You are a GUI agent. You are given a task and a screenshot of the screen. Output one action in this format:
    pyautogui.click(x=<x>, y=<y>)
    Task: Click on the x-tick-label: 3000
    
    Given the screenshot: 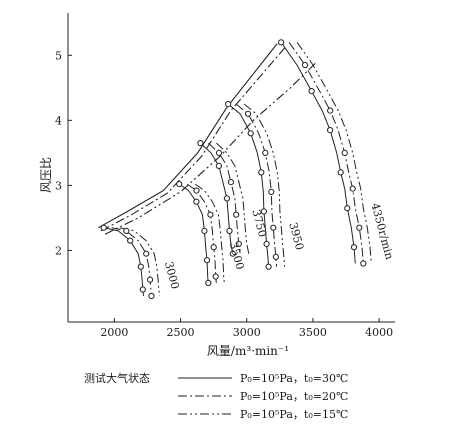 What is the action you would take?
    pyautogui.click(x=247, y=332)
    